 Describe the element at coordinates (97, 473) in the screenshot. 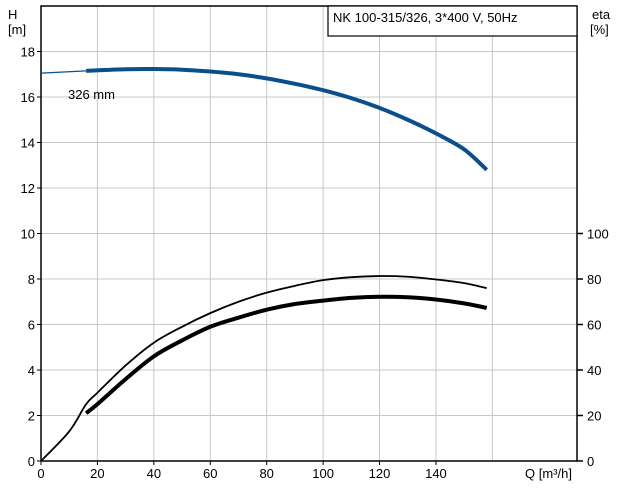

I see `x-tick-label: 20` at that location.